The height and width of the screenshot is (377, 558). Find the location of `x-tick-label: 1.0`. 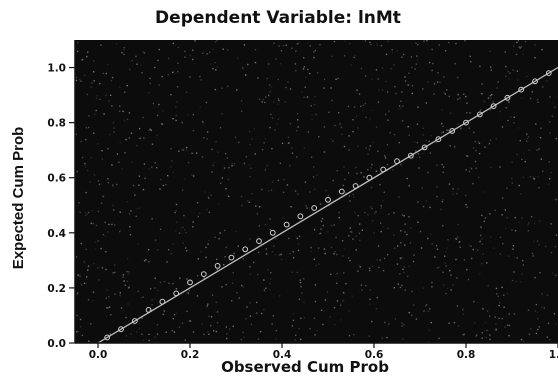

x-tick-label: 1.0 is located at coordinates (553, 355).